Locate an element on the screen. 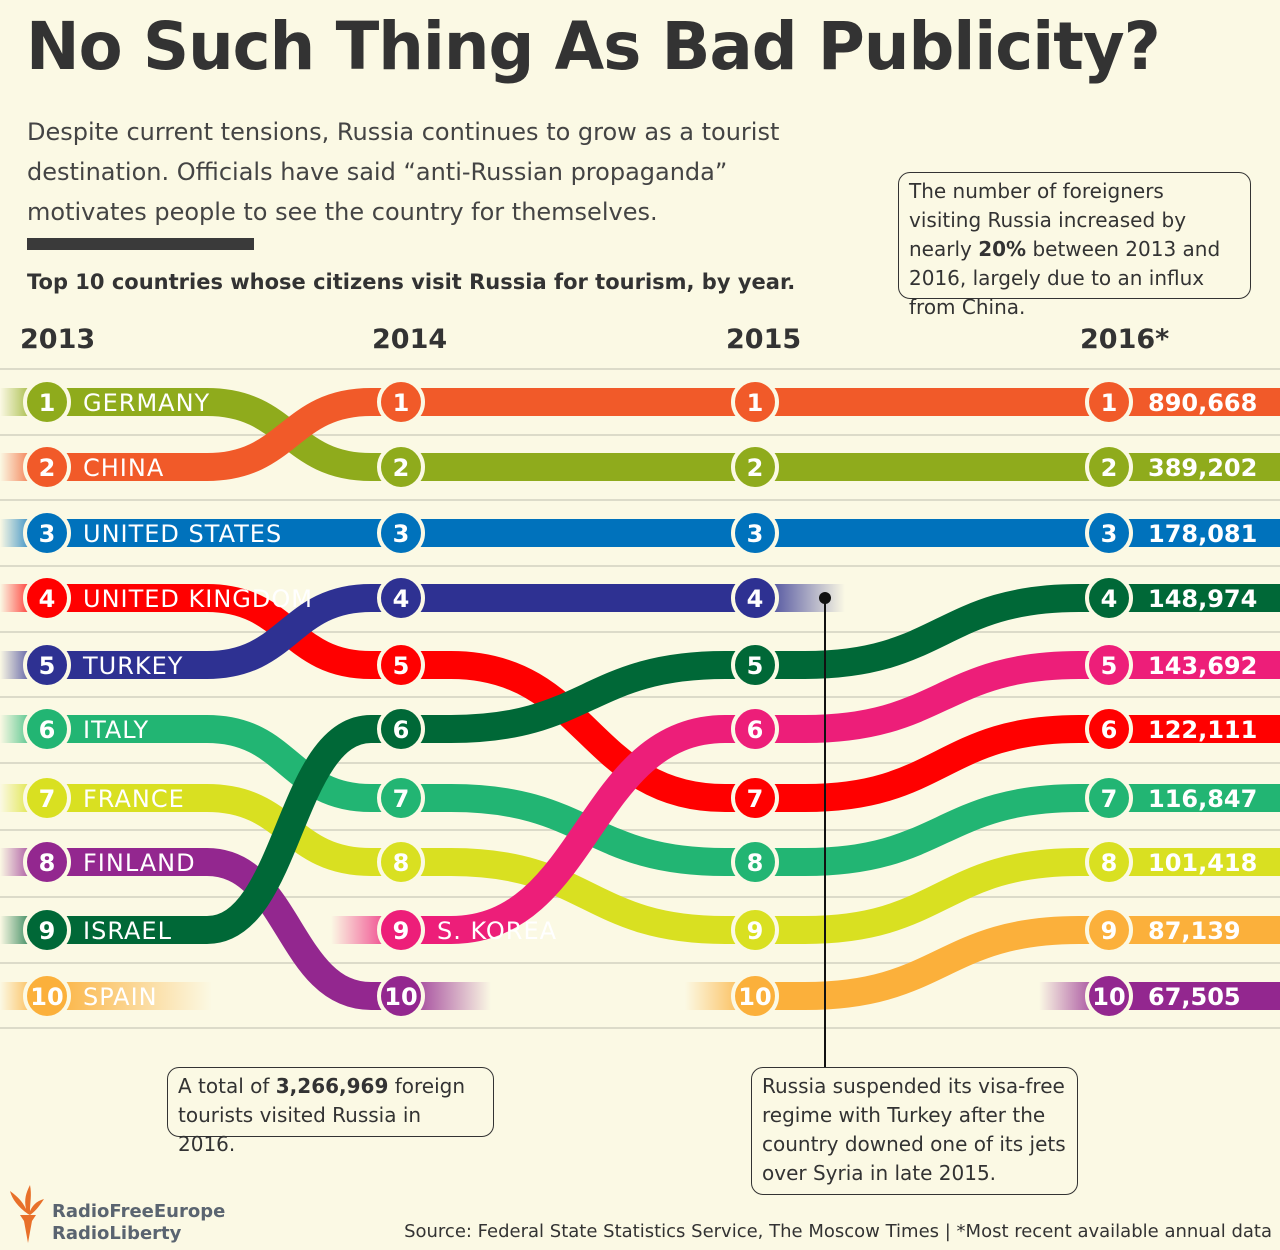  rank-label-italy: 7 is located at coordinates (401, 799).